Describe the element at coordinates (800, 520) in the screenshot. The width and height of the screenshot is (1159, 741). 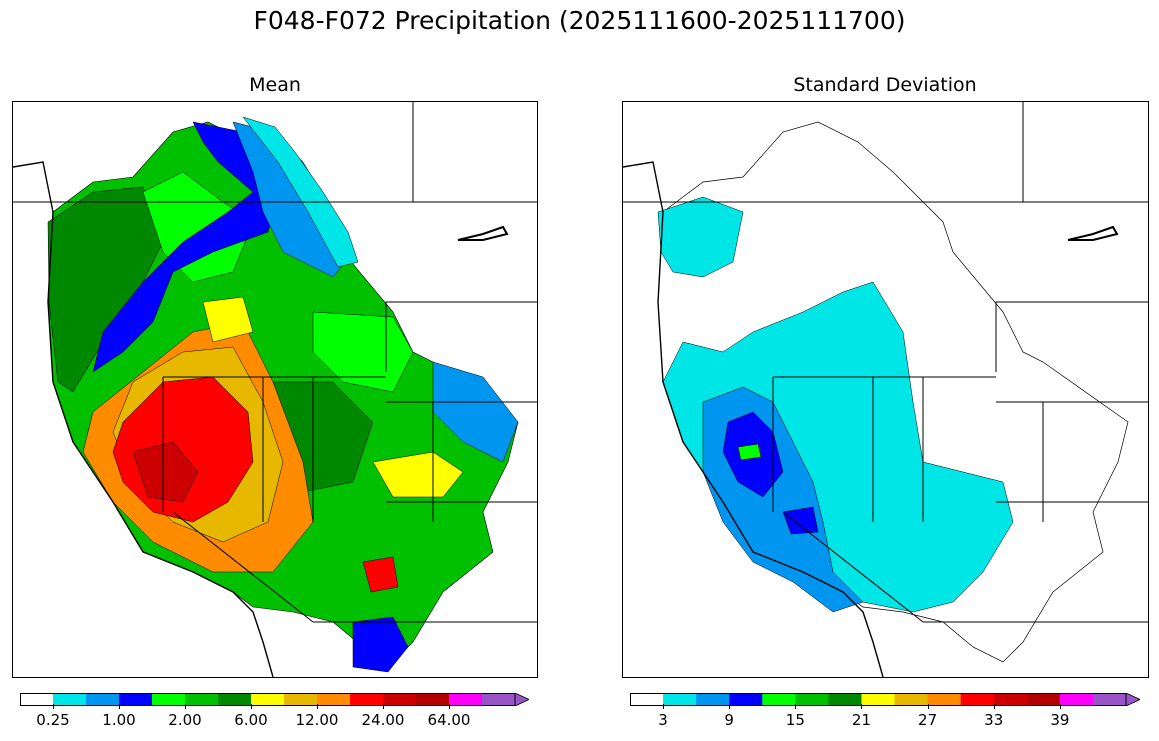
I see `std-blue-south` at that location.